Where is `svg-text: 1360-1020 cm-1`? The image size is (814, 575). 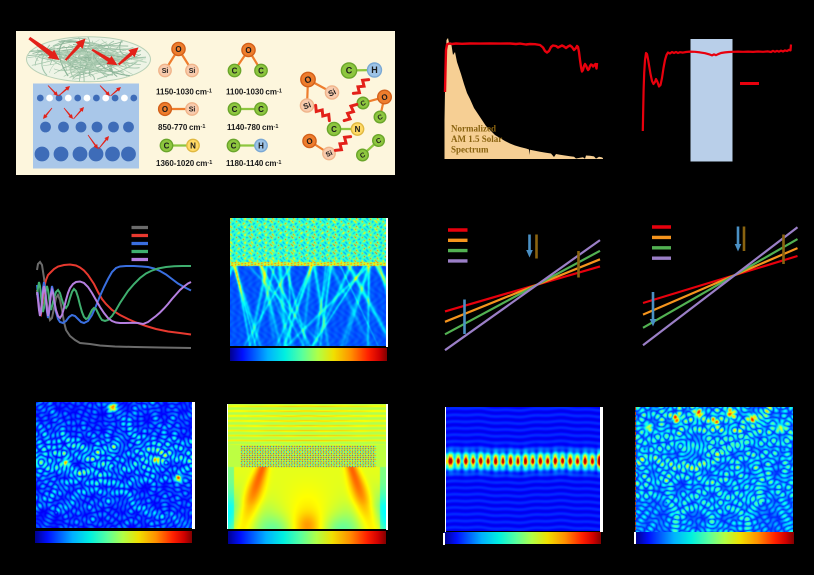
svg-text: 1360-1020 cm-1 is located at coordinates (184, 163).